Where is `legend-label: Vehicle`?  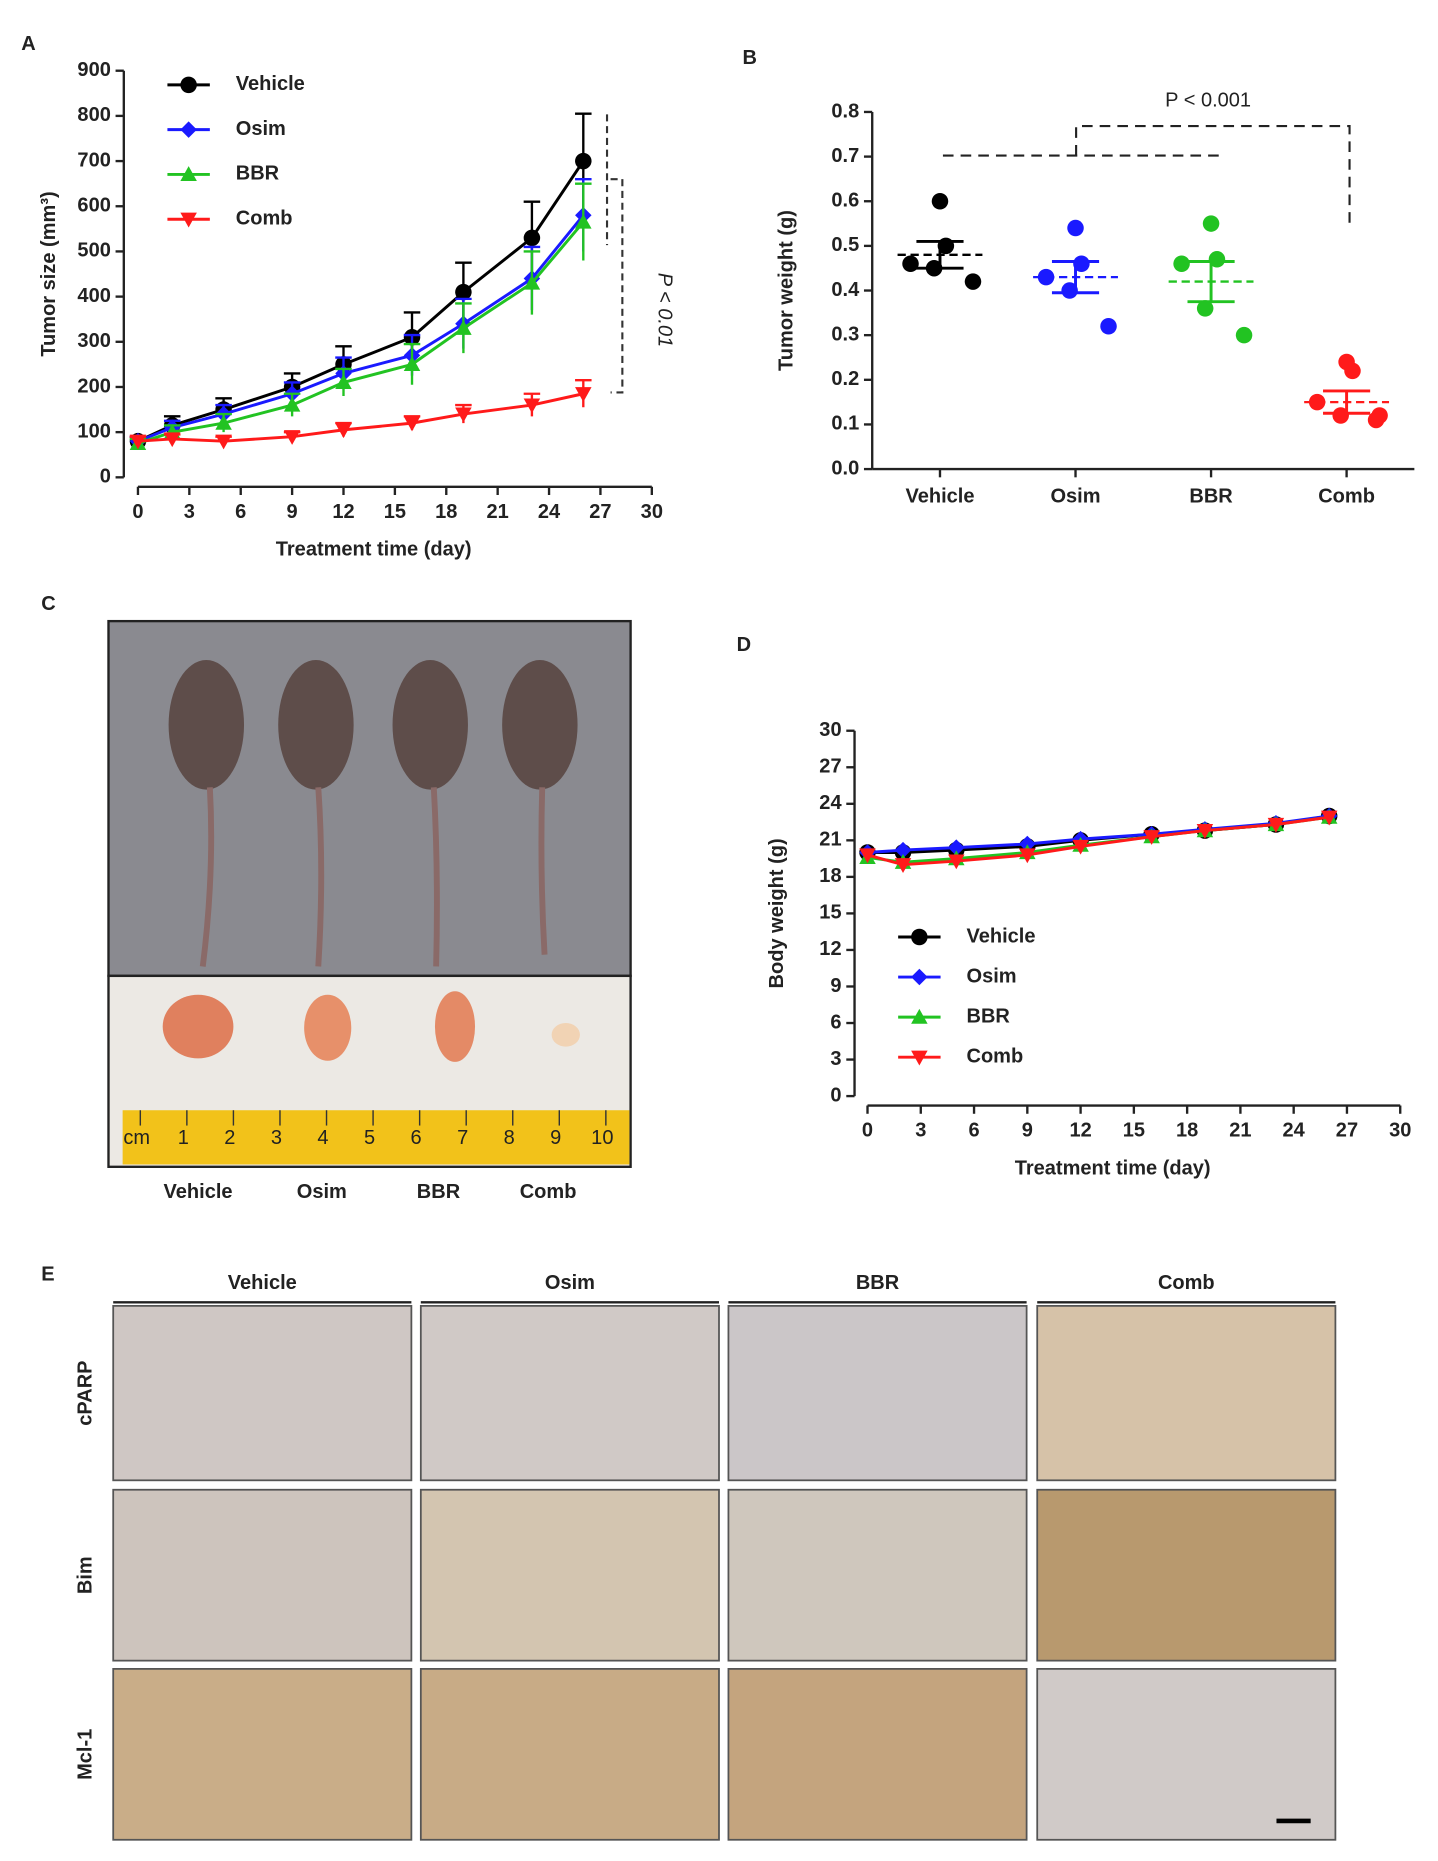
legend-label: Vehicle is located at coordinates (270, 84).